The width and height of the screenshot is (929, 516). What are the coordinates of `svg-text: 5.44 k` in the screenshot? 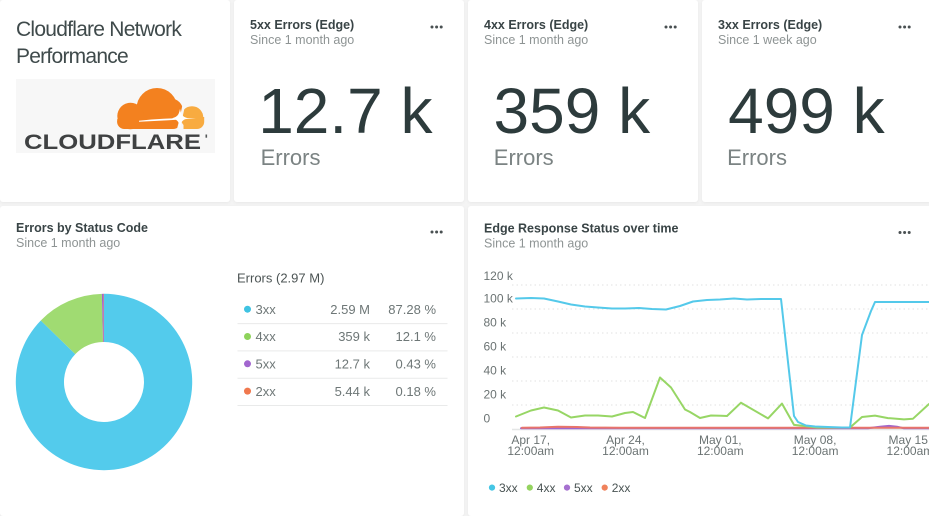 It's located at (353, 391).